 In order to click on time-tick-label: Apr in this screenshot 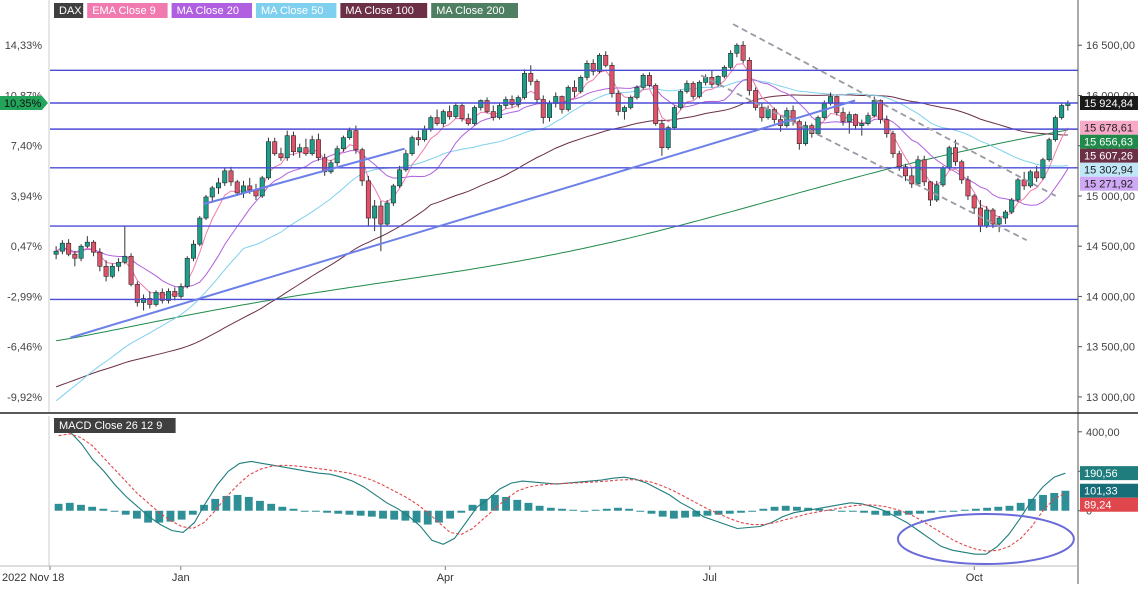, I will do `click(445, 578)`.